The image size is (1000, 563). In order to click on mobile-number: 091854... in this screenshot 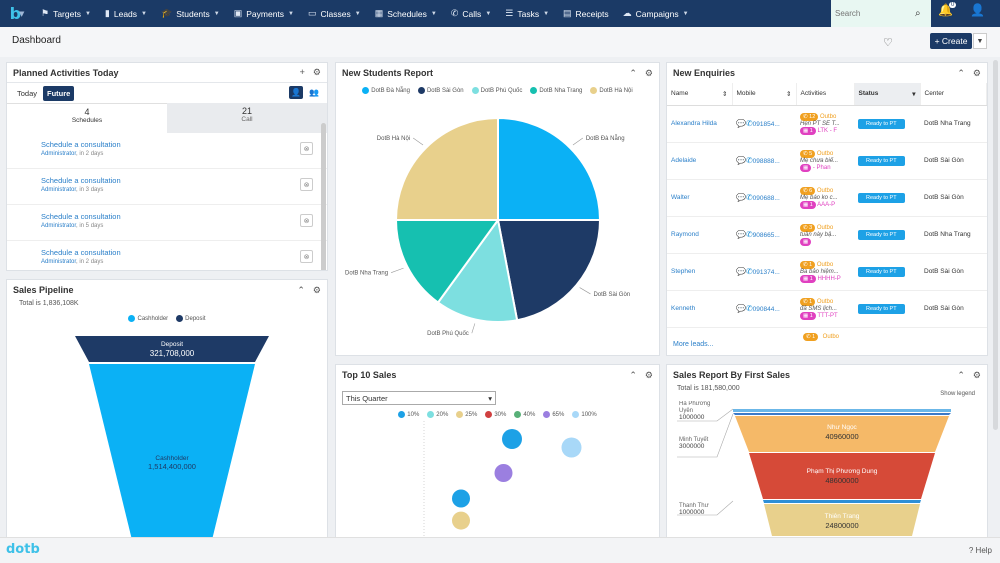, I will do `click(766, 124)`.